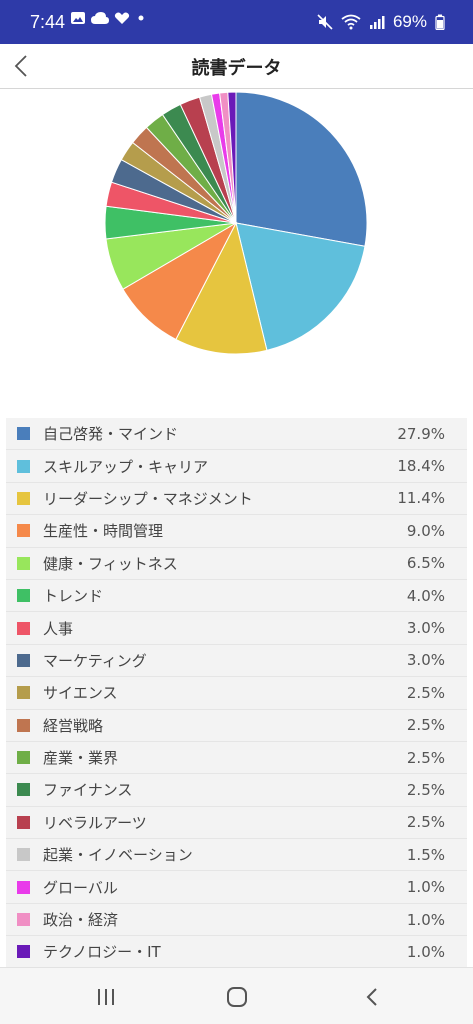 The height and width of the screenshot is (1024, 473). I want to click on legend-row: グローバル 1.0%, so click(236, 887).